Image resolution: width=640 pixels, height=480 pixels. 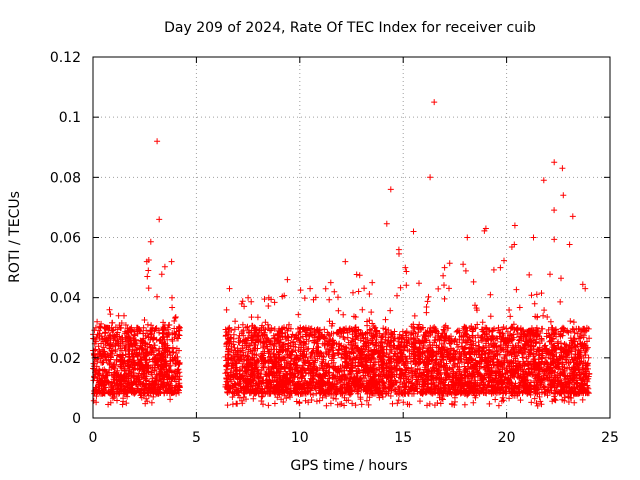 I want to click on x-tick-label: 15, so click(x=403, y=438).